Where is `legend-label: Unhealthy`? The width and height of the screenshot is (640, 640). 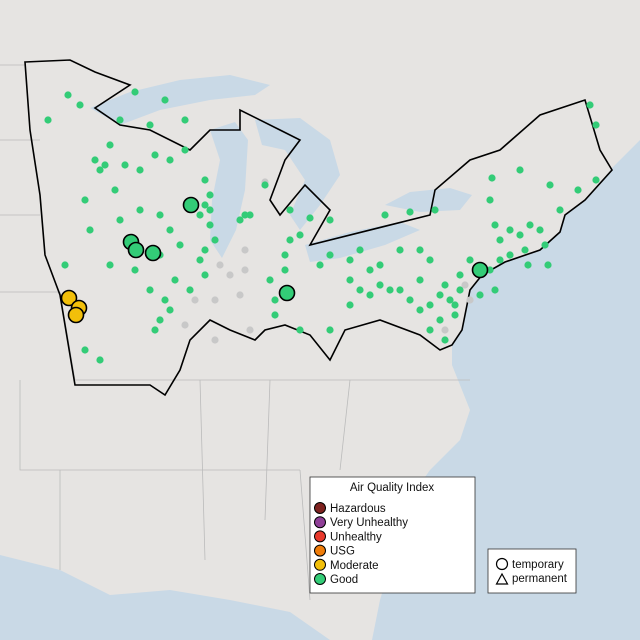
legend-label: Unhealthy is located at coordinates (356, 537).